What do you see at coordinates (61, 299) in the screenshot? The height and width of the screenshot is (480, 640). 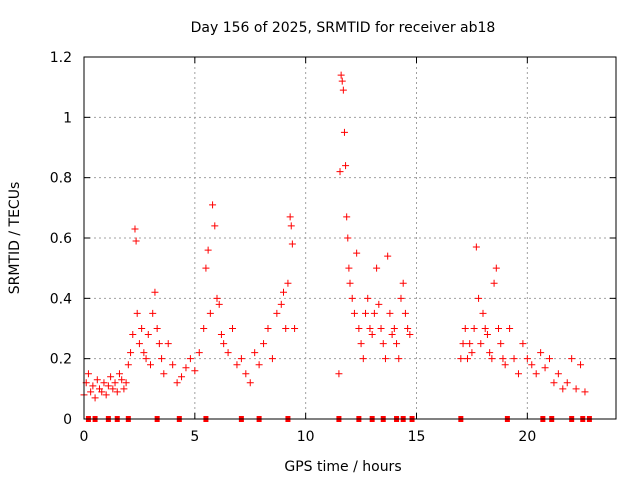 I see `y-tick-label: 0.4` at bounding box center [61, 299].